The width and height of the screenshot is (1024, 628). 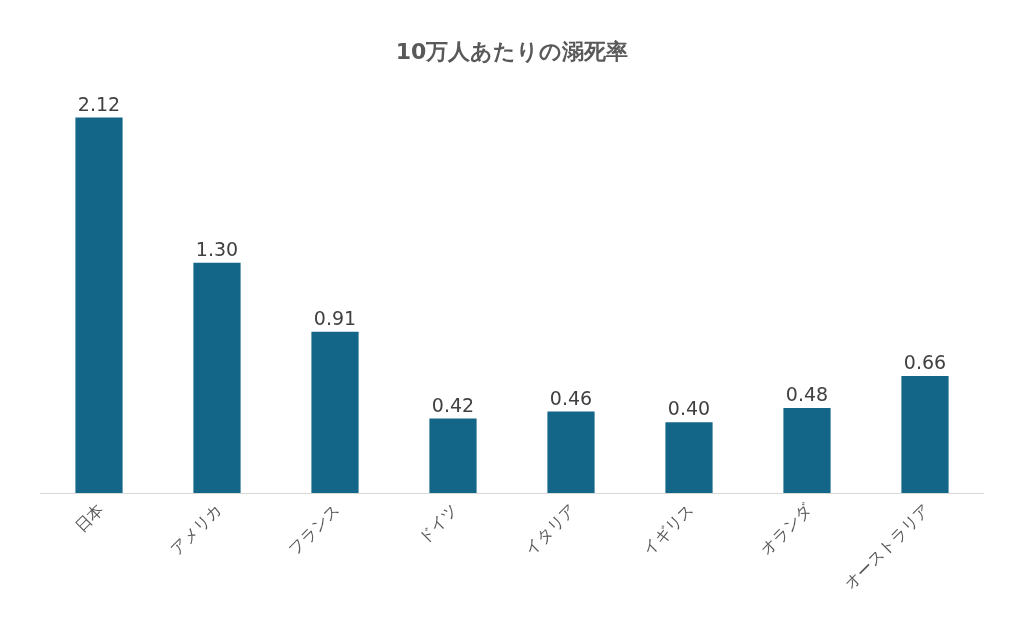 I want to click on data-label: 1.30, so click(x=217, y=248).